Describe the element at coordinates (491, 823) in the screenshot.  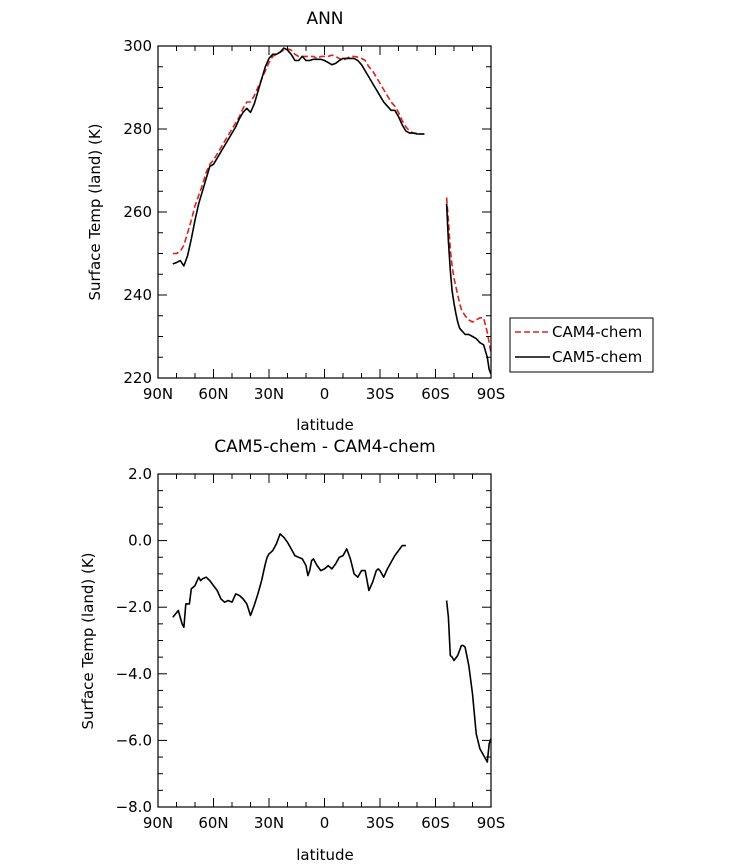
I see `bottom-x-tick-label: 90S` at that location.